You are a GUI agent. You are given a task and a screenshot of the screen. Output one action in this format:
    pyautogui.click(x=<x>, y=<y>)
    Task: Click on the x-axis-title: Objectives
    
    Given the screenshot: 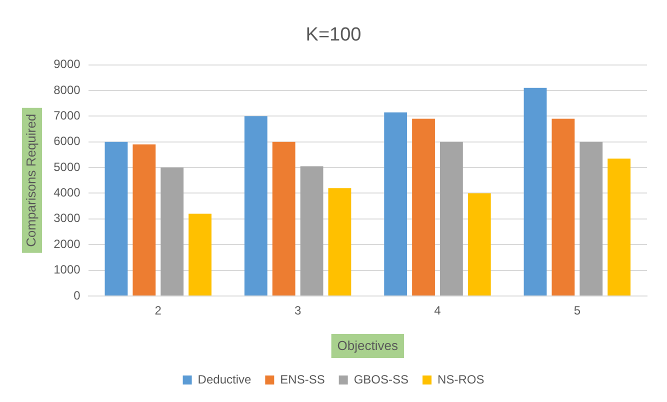 What is the action you would take?
    pyautogui.click(x=367, y=345)
    